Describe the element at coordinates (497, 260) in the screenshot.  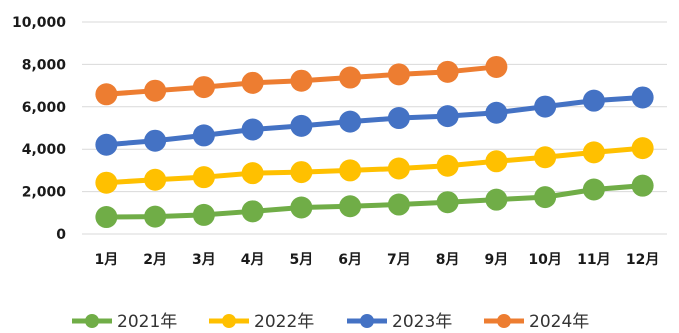
I see `x-tick-label: 9月` at that location.